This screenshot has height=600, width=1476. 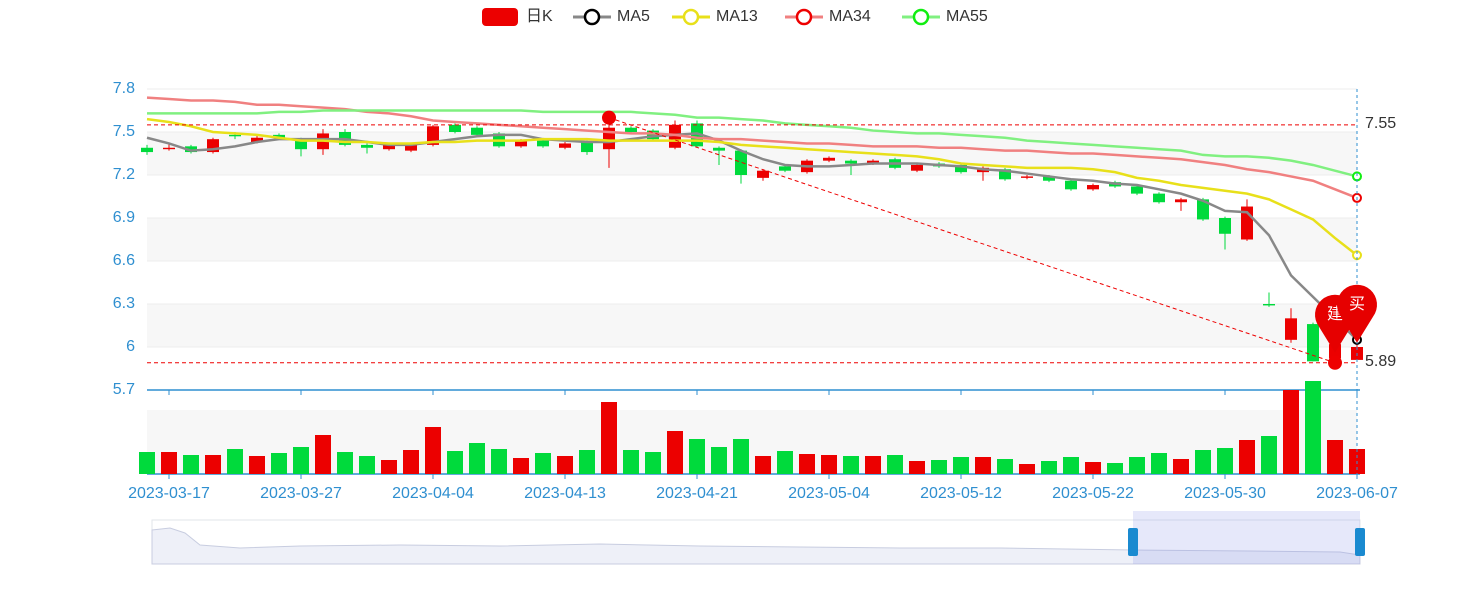 What do you see at coordinates (752, 143) in the screenshot?
I see `ma-line` at bounding box center [752, 143].